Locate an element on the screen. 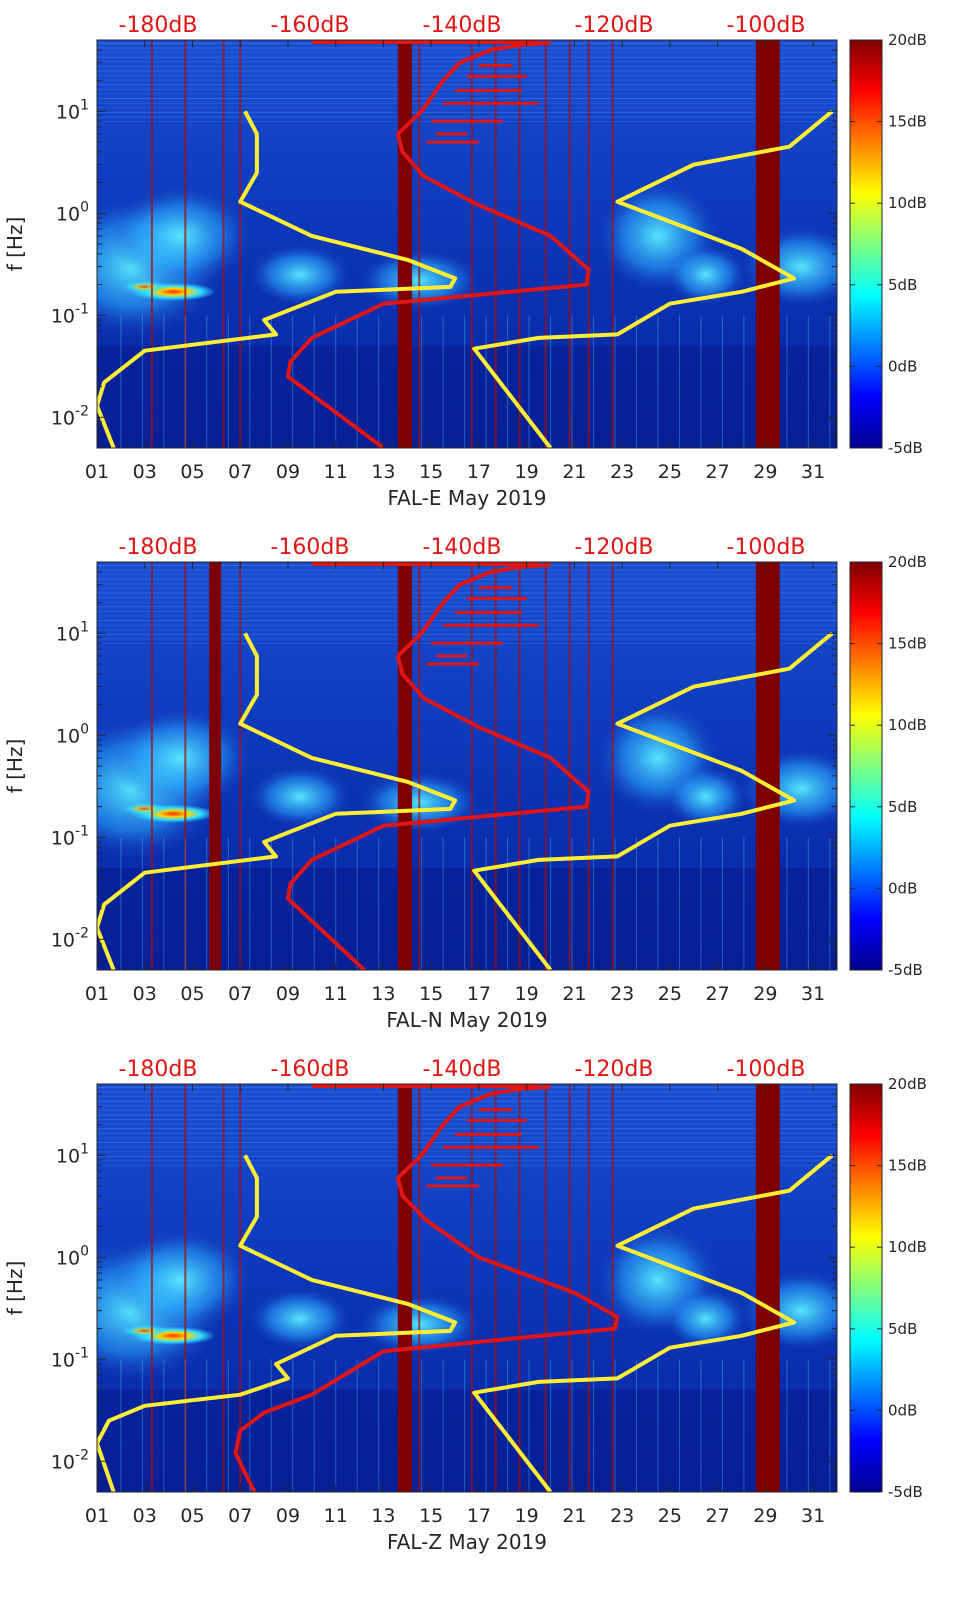  x-tick-label: 29 is located at coordinates (765, 1516).